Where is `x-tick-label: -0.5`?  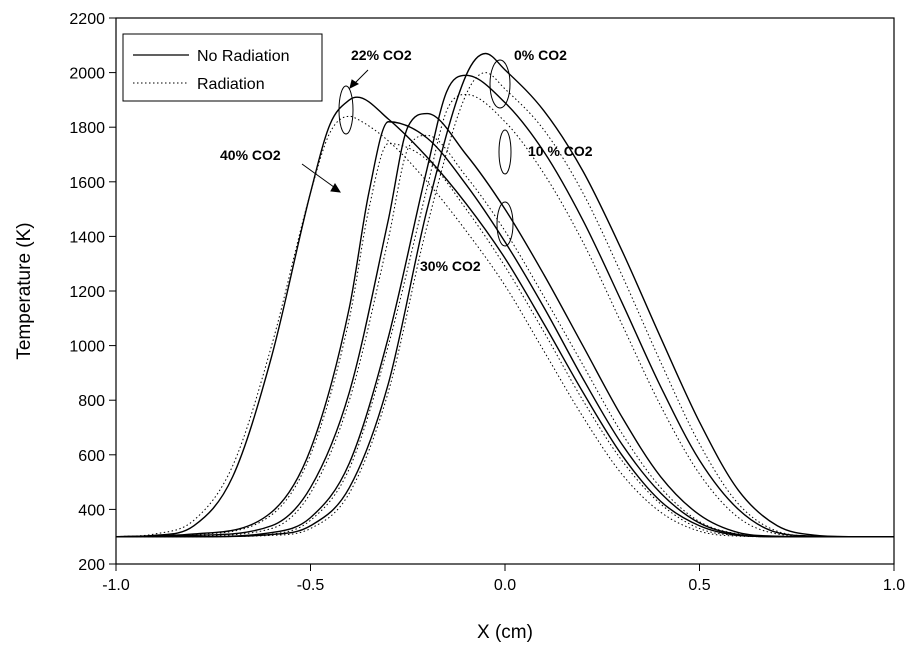 x-tick-label: -0.5 is located at coordinates (311, 585).